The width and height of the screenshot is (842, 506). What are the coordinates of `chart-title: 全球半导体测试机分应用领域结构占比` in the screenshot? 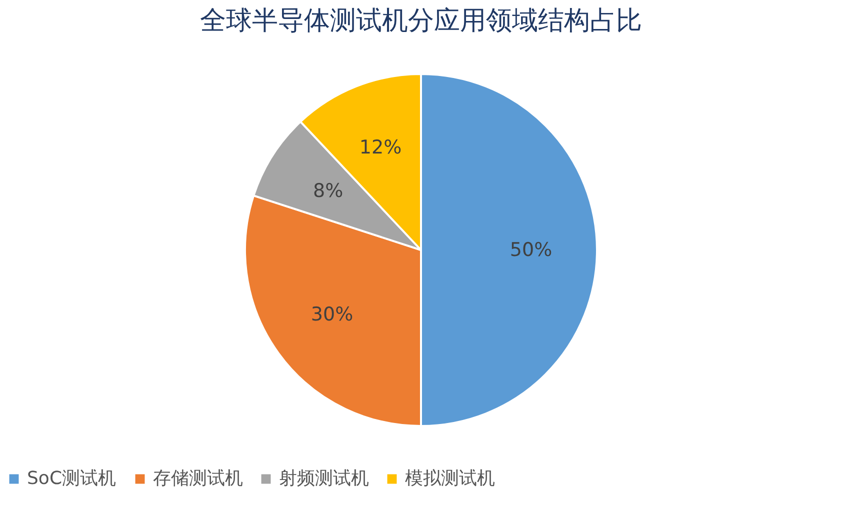 It's located at (421, 20).